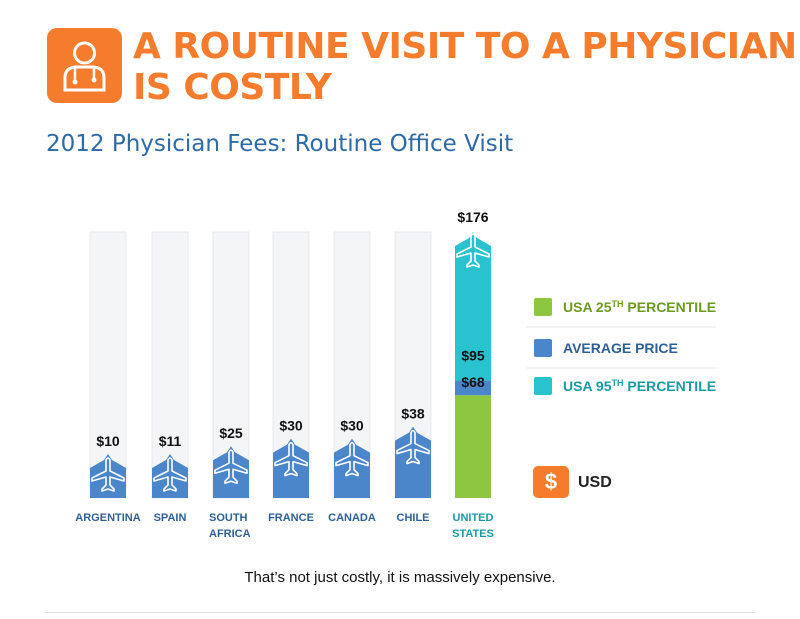 Image resolution: width=800 pixels, height=619 pixels. Describe the element at coordinates (400, 612) in the screenshot. I see `footer-divider` at that location.